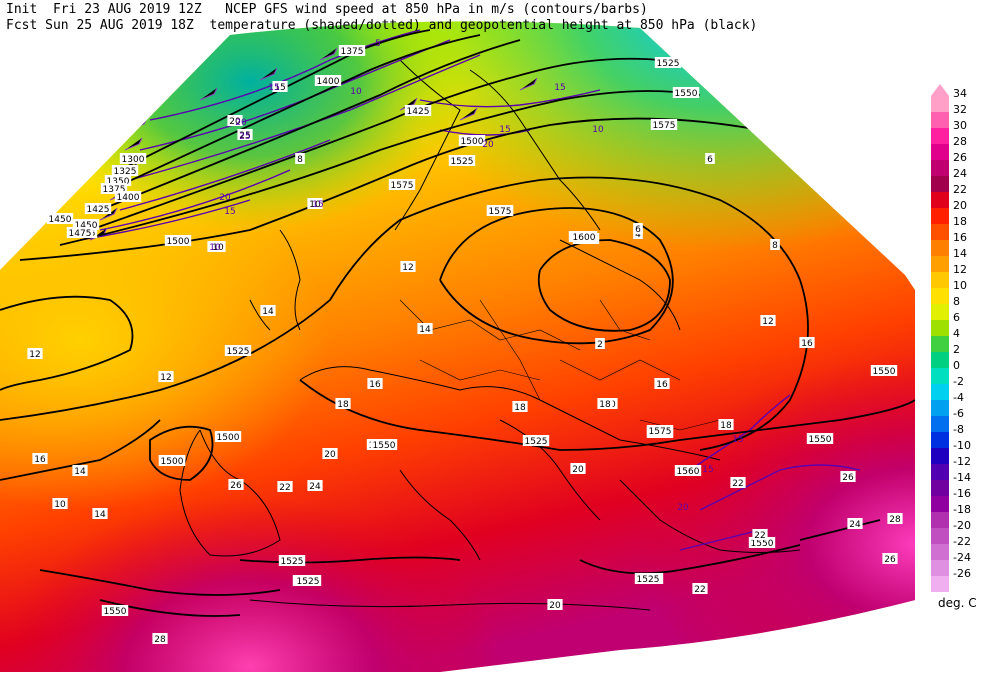  I want to click on legend-value: 20, so click(960, 205).